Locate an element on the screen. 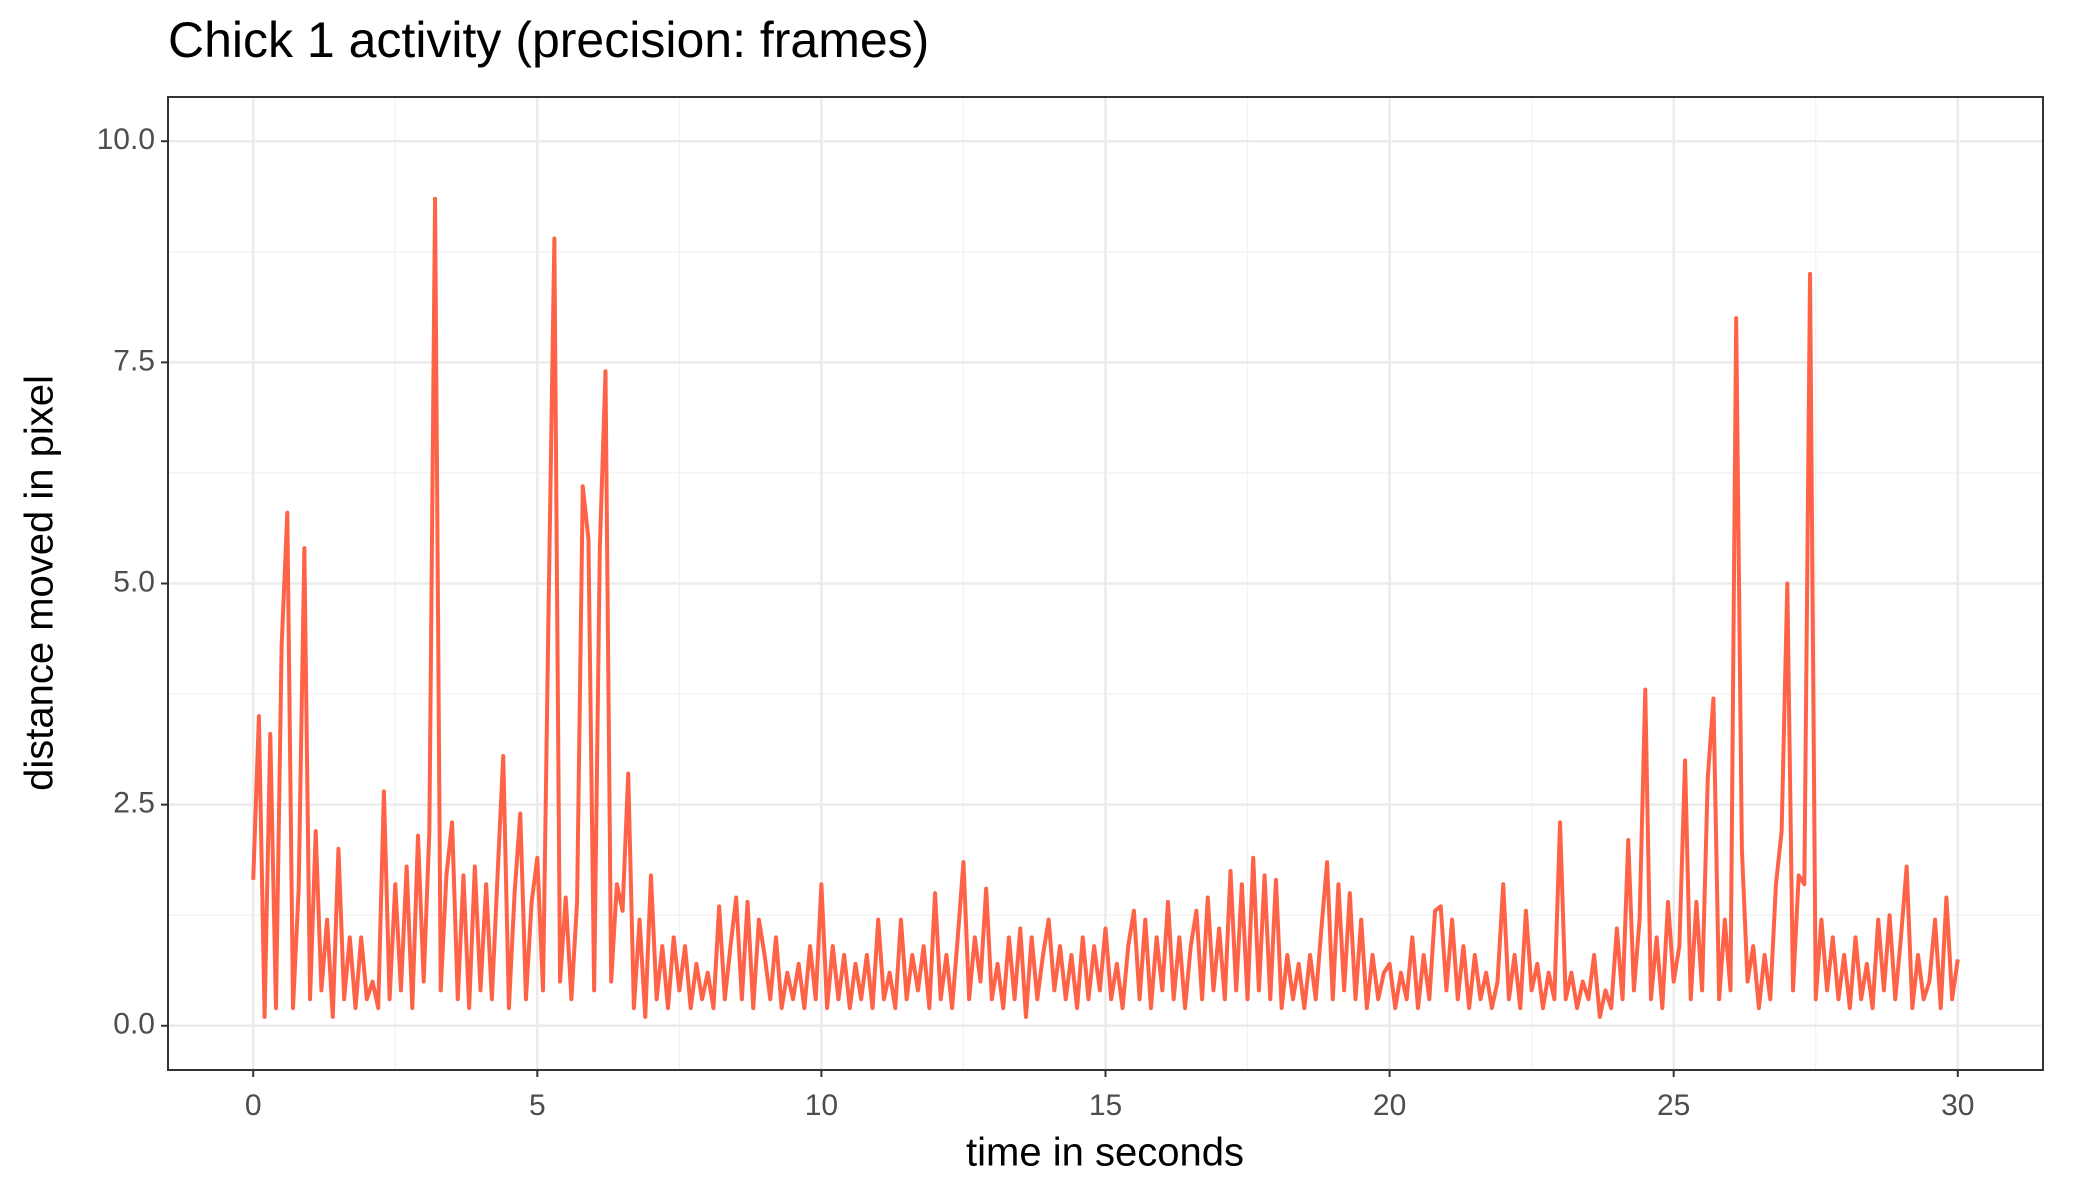  y-tick-label: 2.5 is located at coordinates (134, 803).